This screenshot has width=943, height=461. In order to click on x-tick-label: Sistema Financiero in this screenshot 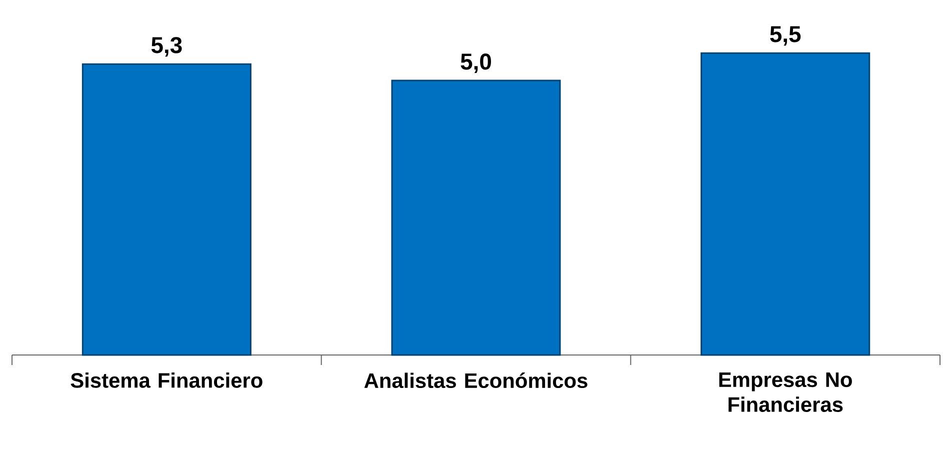, I will do `click(166, 380)`.